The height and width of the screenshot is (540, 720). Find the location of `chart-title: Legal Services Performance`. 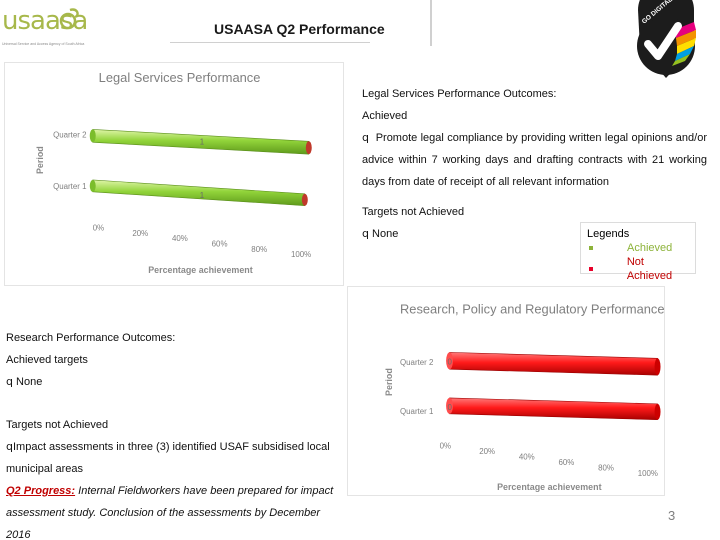

chart-title: Legal Services Performance is located at coordinates (180, 77).